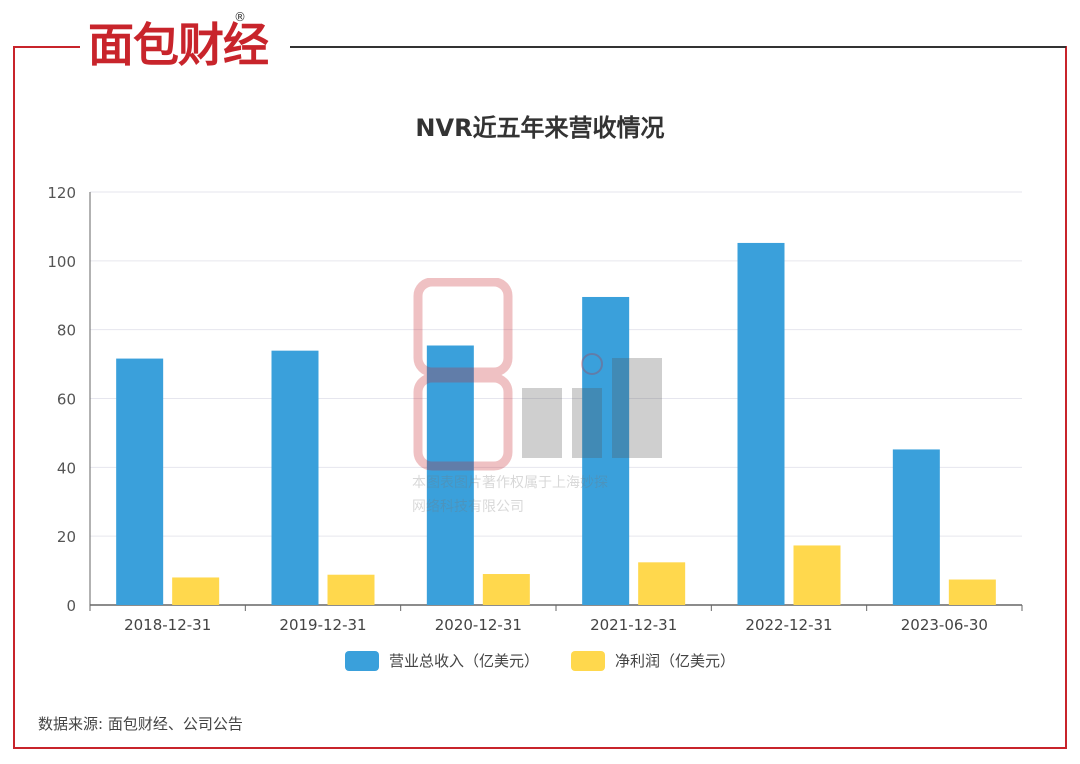 The width and height of the screenshot is (1080, 764). What do you see at coordinates (240, 17) in the screenshot?
I see `registered-mark: ®` at bounding box center [240, 17].